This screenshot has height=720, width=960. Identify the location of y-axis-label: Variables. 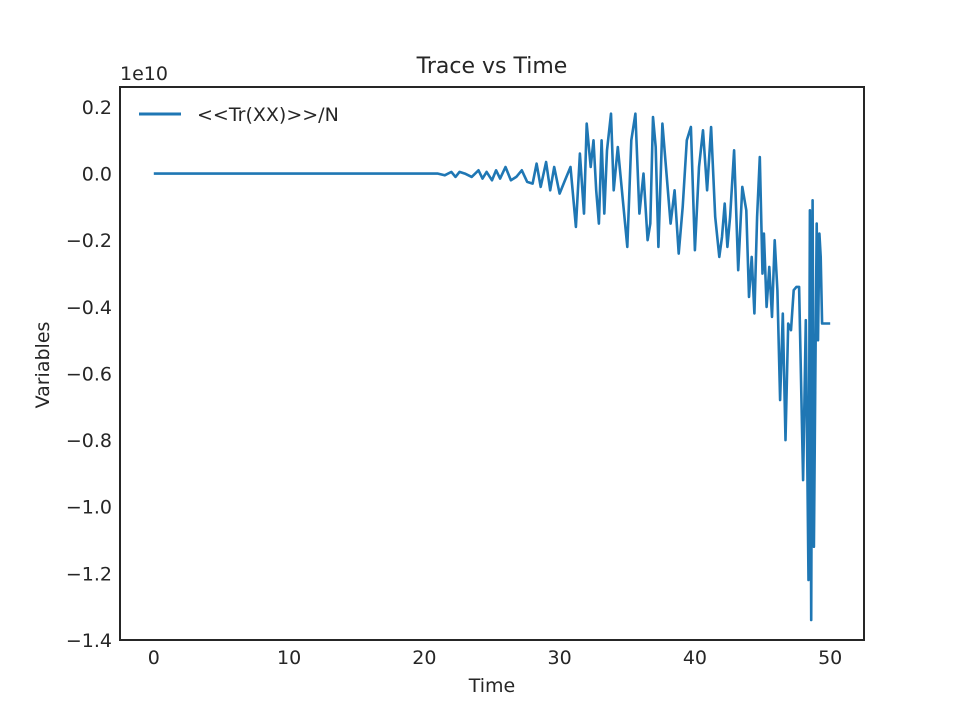
(43, 365).